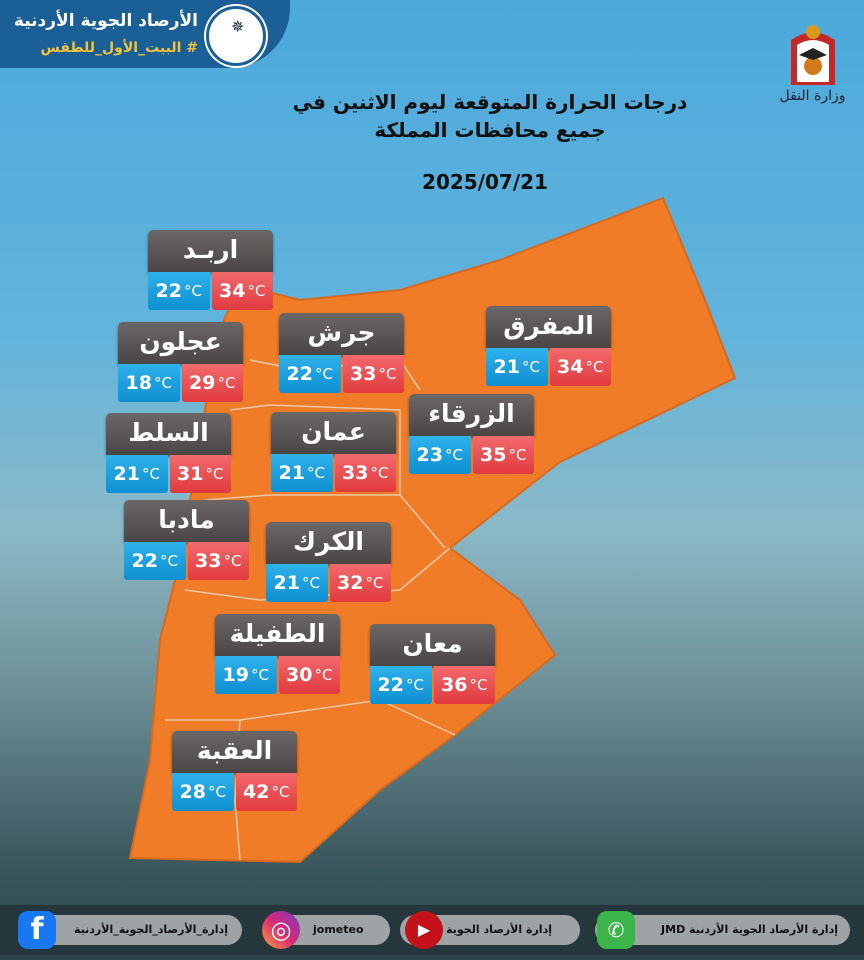 This screenshot has width=864, height=960. I want to click on youtube-icon: ▶, so click(424, 930).